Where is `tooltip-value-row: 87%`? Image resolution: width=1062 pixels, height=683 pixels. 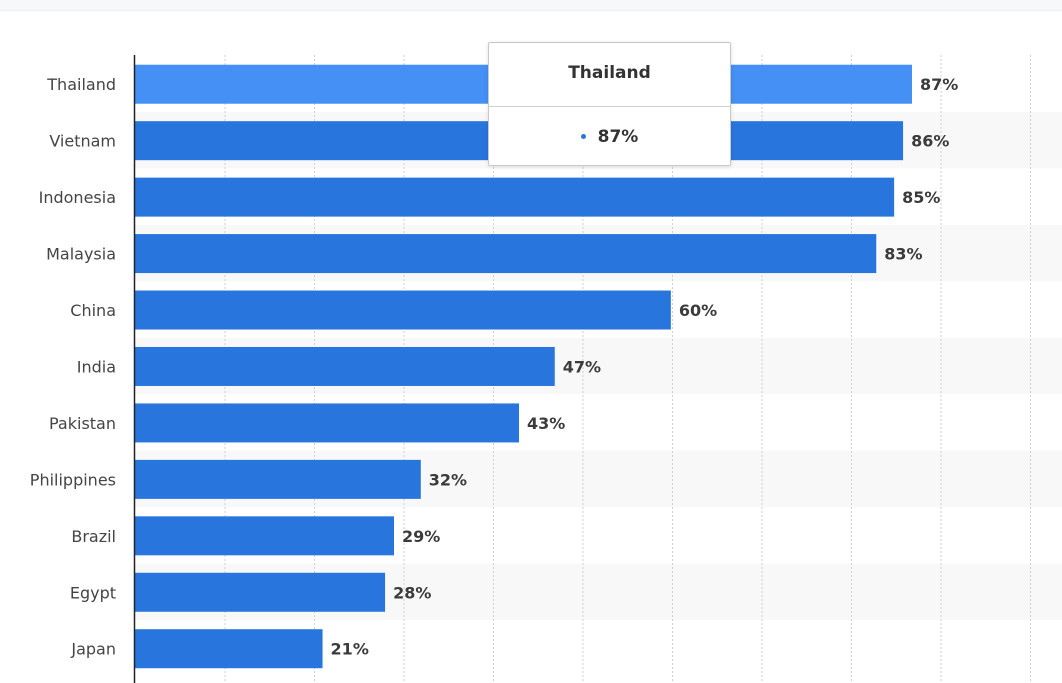 tooltip-value-row: 87% is located at coordinates (609, 137).